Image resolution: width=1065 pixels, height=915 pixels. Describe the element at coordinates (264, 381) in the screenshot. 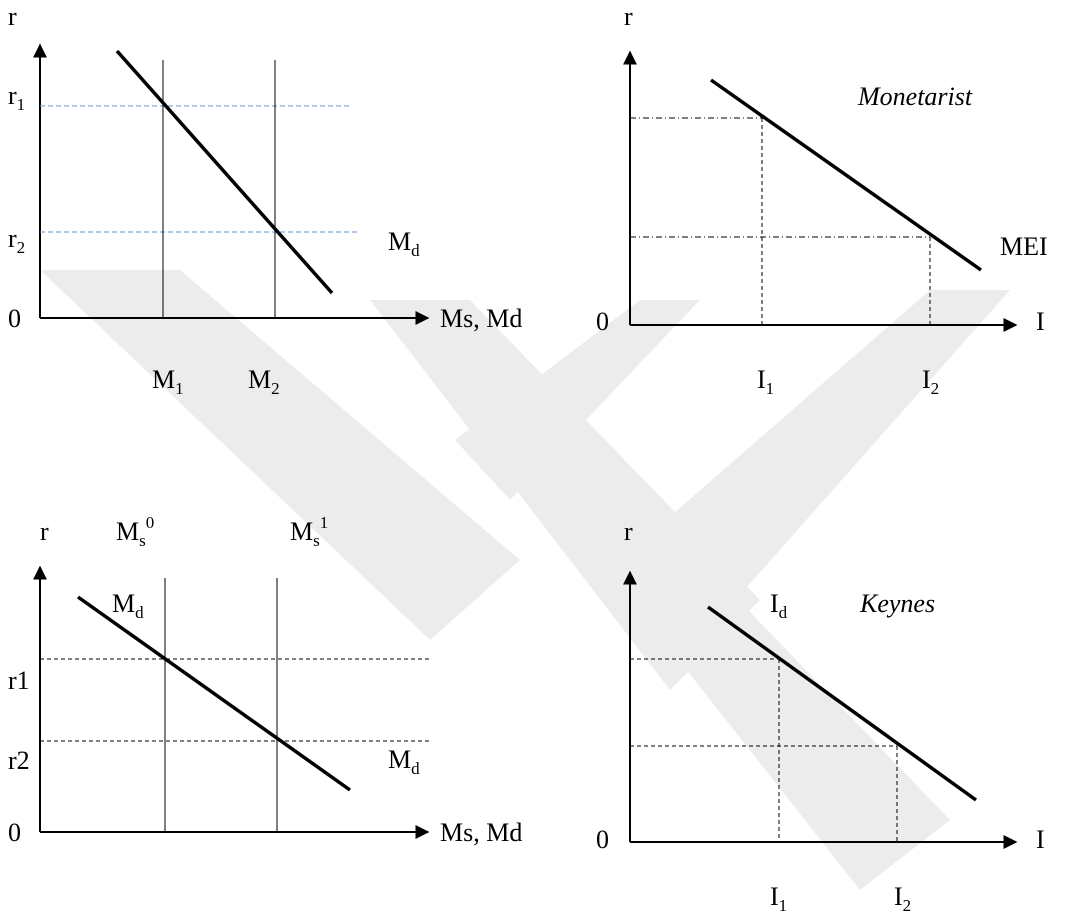

I see `m2-label: M2` at that location.